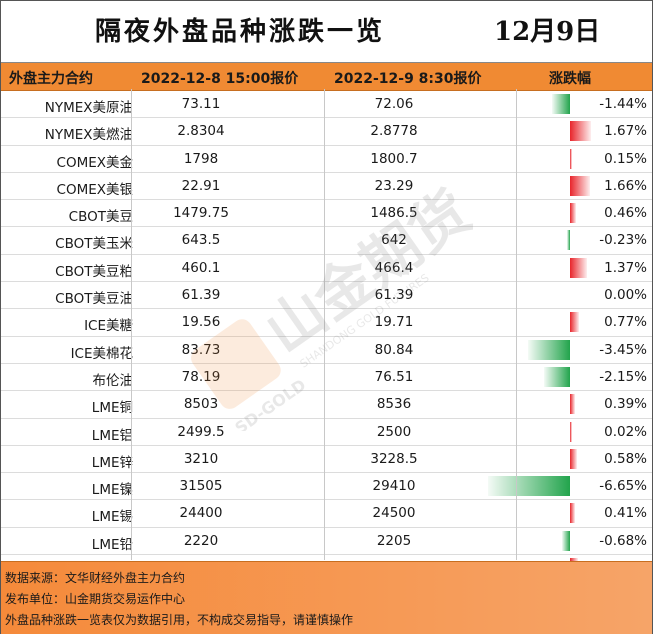  Describe the element at coordinates (625, 295) in the screenshot. I see `change-percent: 0.00%` at that location.